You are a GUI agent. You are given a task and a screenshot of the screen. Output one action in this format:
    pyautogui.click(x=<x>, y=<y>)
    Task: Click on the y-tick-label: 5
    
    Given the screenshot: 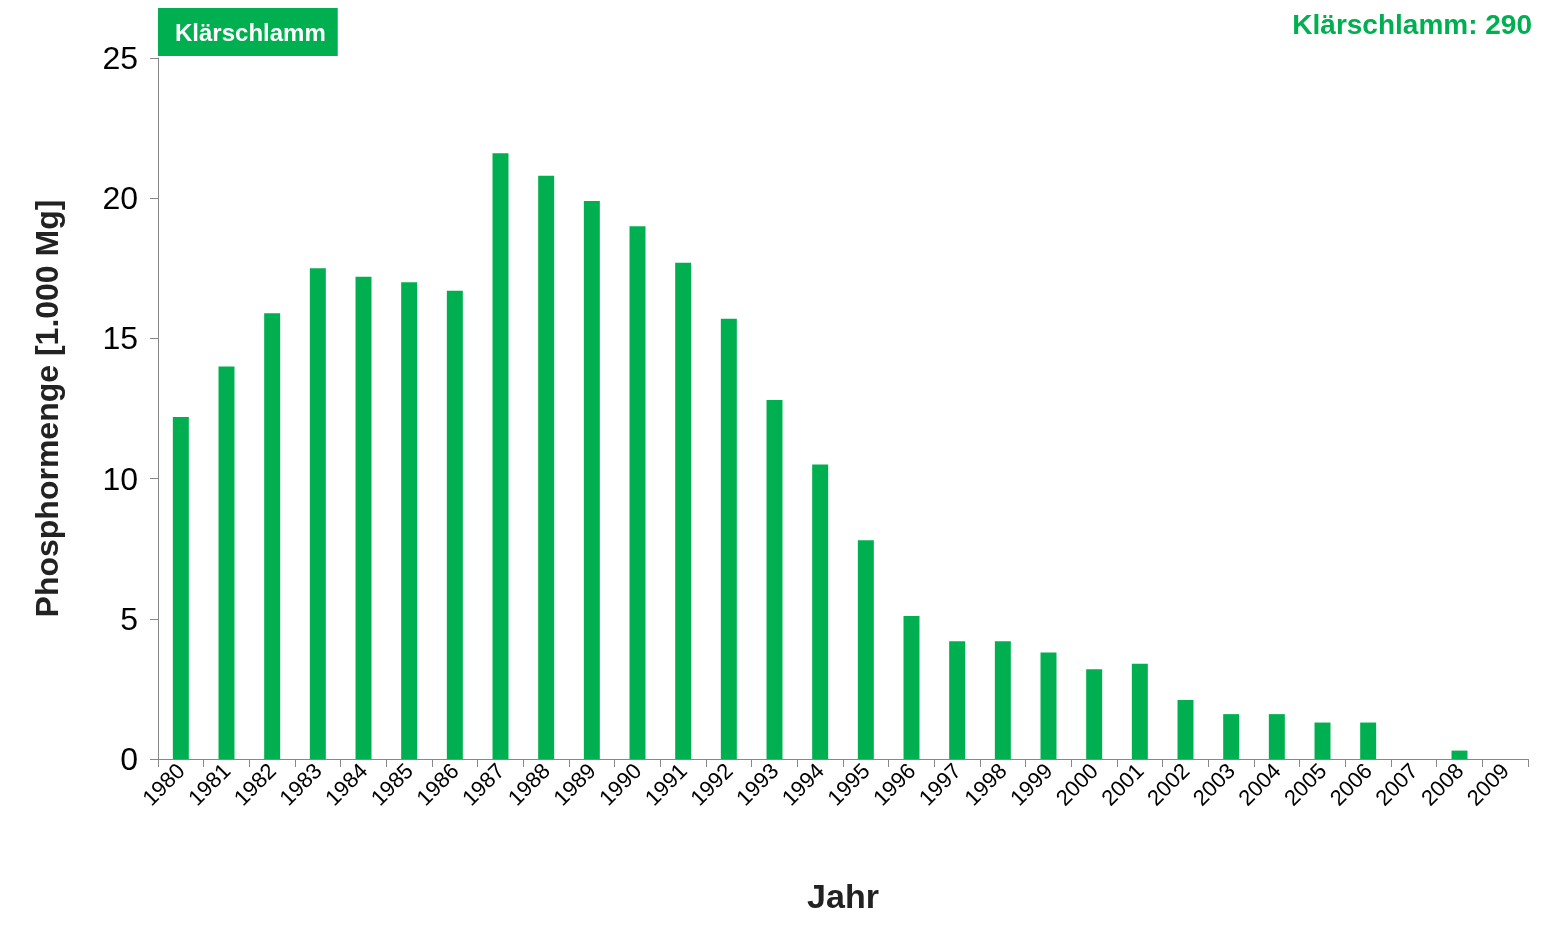 What is the action you would take?
    pyautogui.click(x=129, y=618)
    